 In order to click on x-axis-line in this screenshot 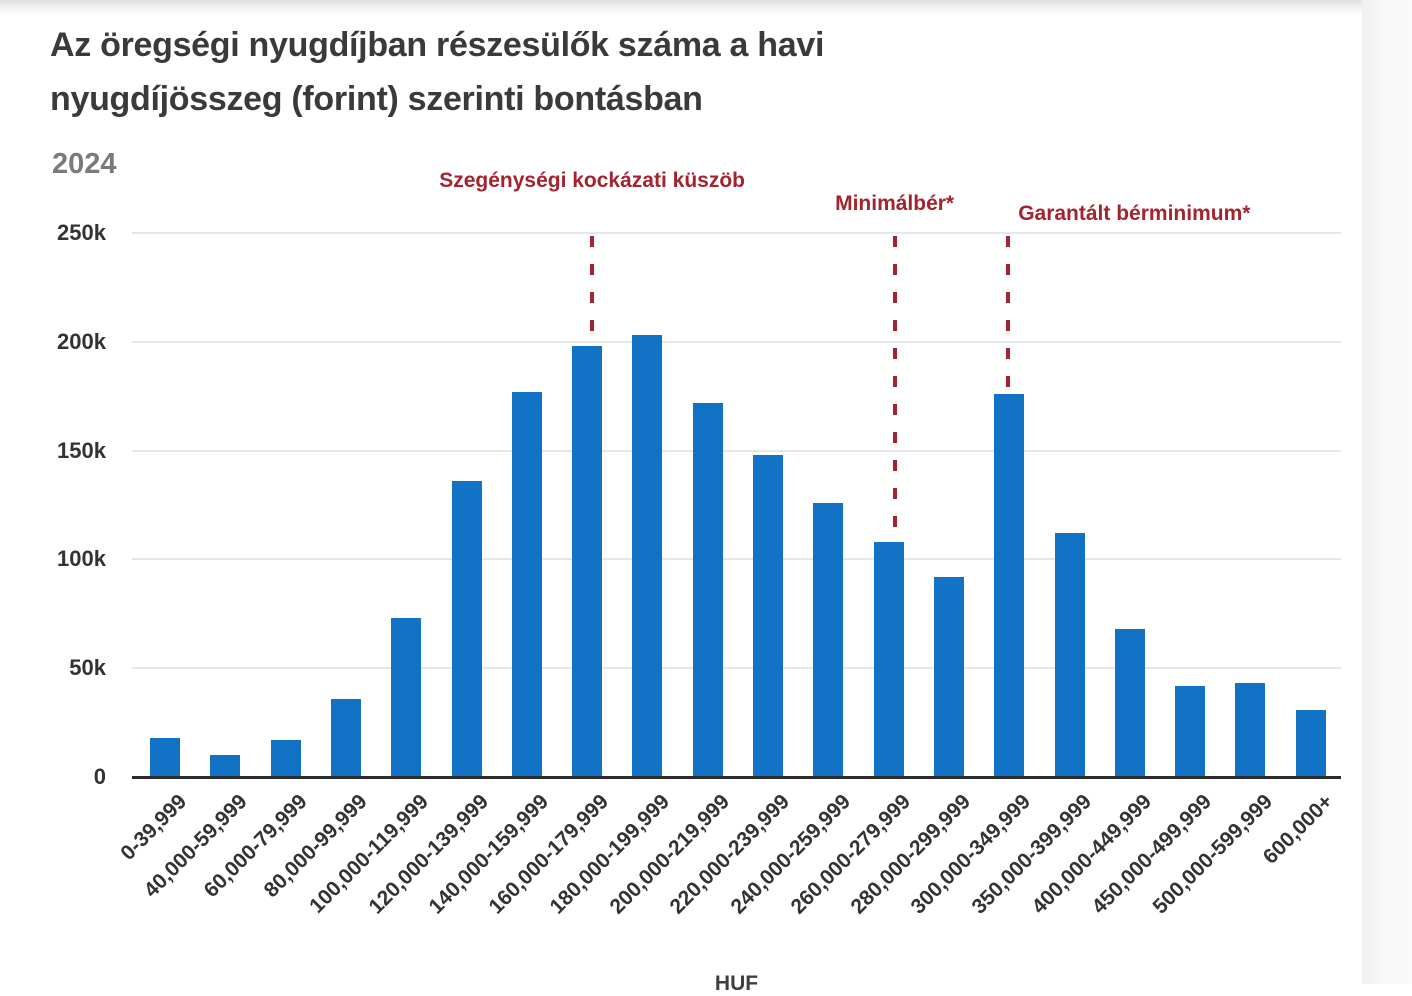, I will do `click(736, 777)`.